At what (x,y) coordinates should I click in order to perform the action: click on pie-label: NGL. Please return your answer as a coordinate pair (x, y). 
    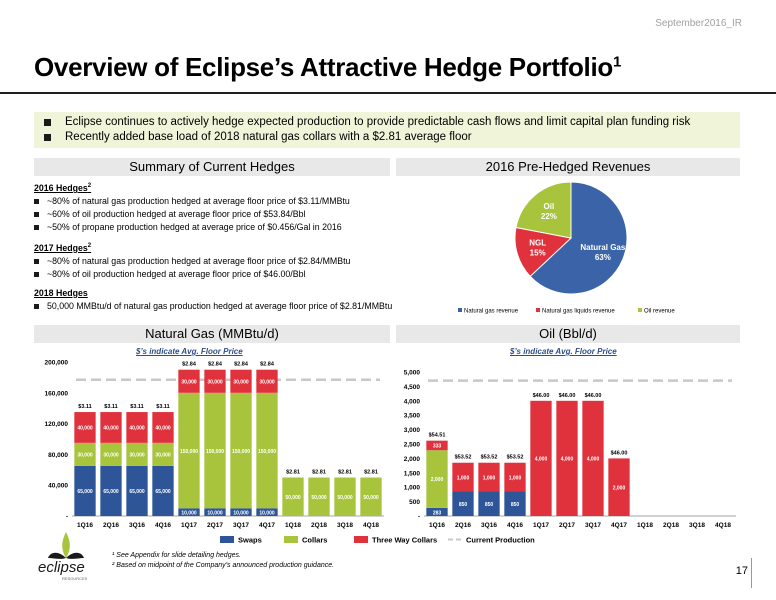
    Looking at the image, I should click on (537, 243).